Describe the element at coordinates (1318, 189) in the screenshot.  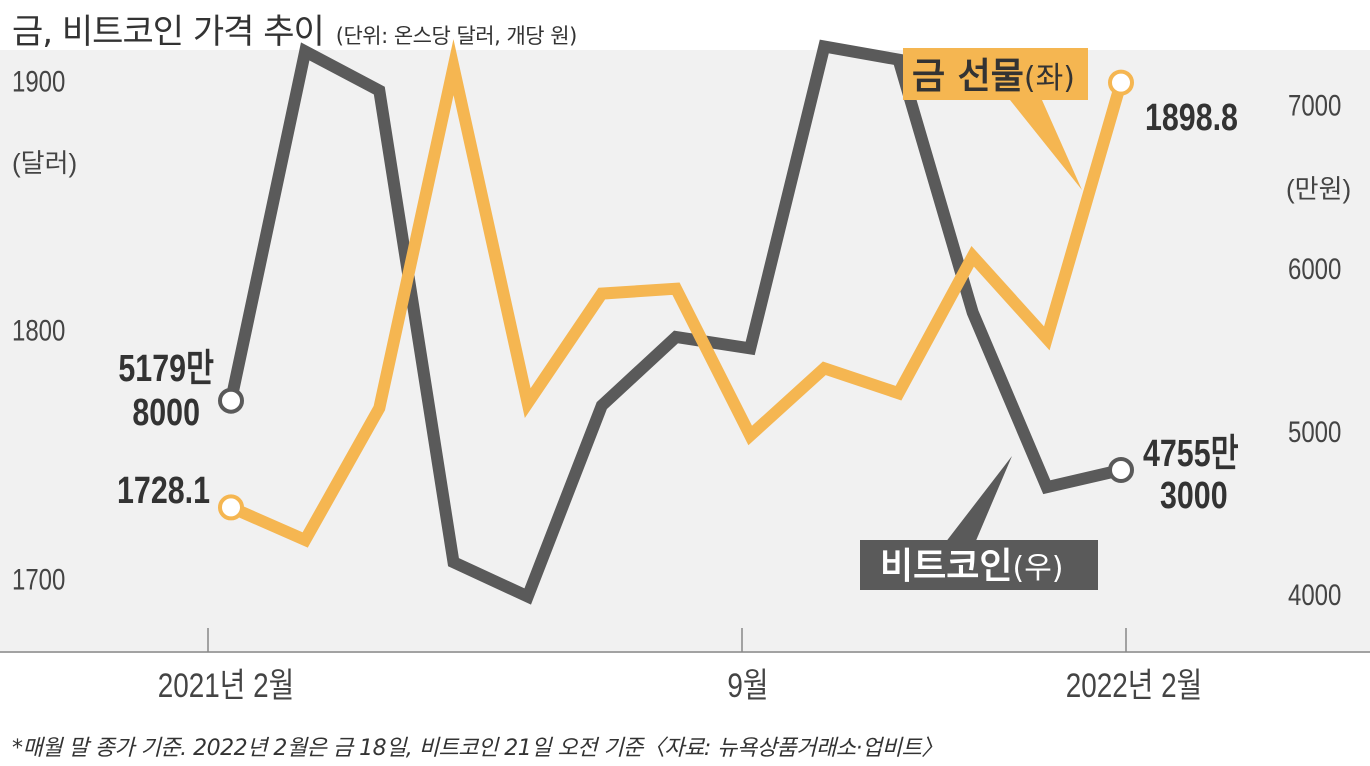
I see `right-axis-unit: (만원)` at that location.